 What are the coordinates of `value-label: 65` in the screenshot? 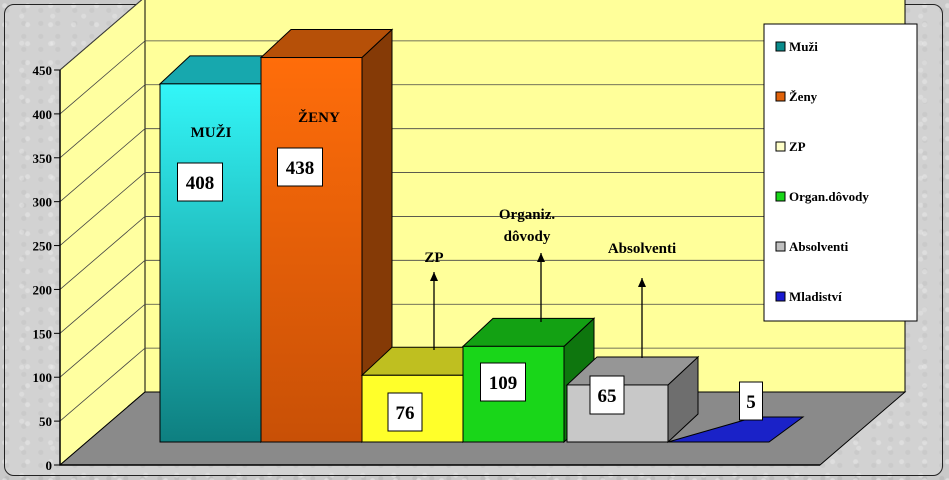 It's located at (607, 396).